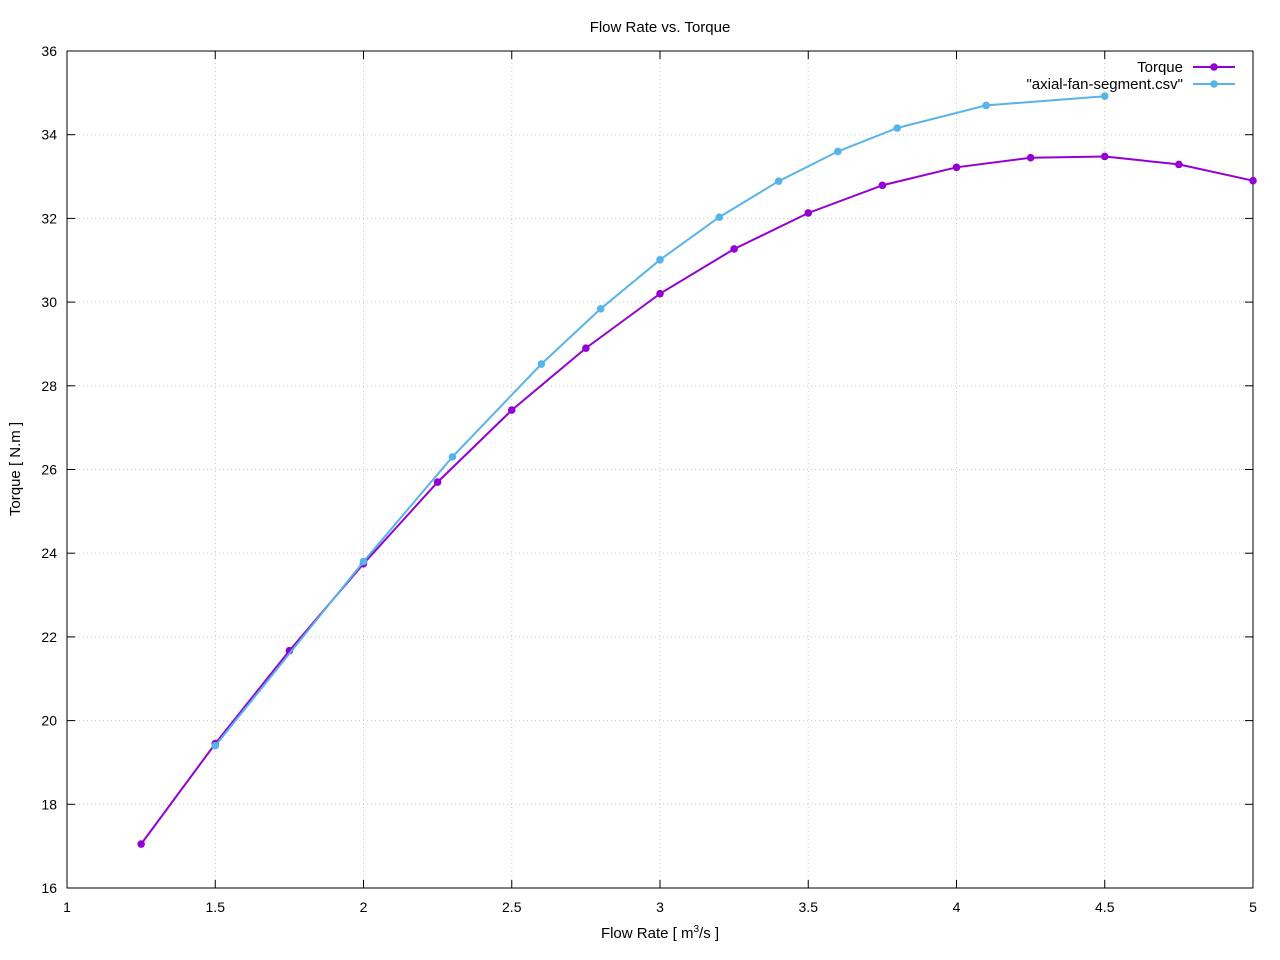  What do you see at coordinates (957, 907) in the screenshot?
I see `x-tick-label: 4` at bounding box center [957, 907].